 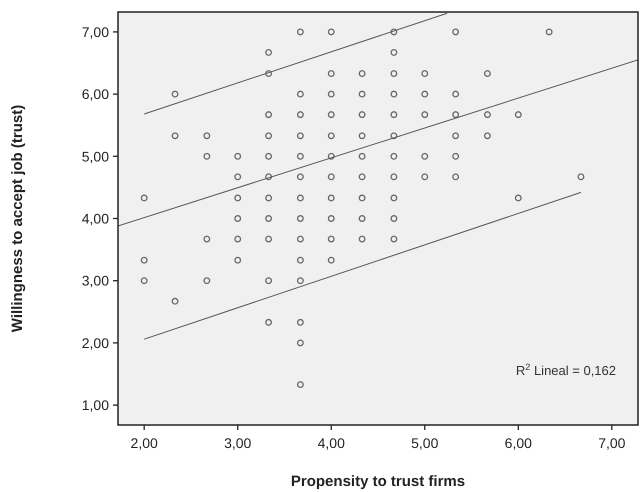 I want to click on y-tick-label: 3,00, so click(x=96, y=280).